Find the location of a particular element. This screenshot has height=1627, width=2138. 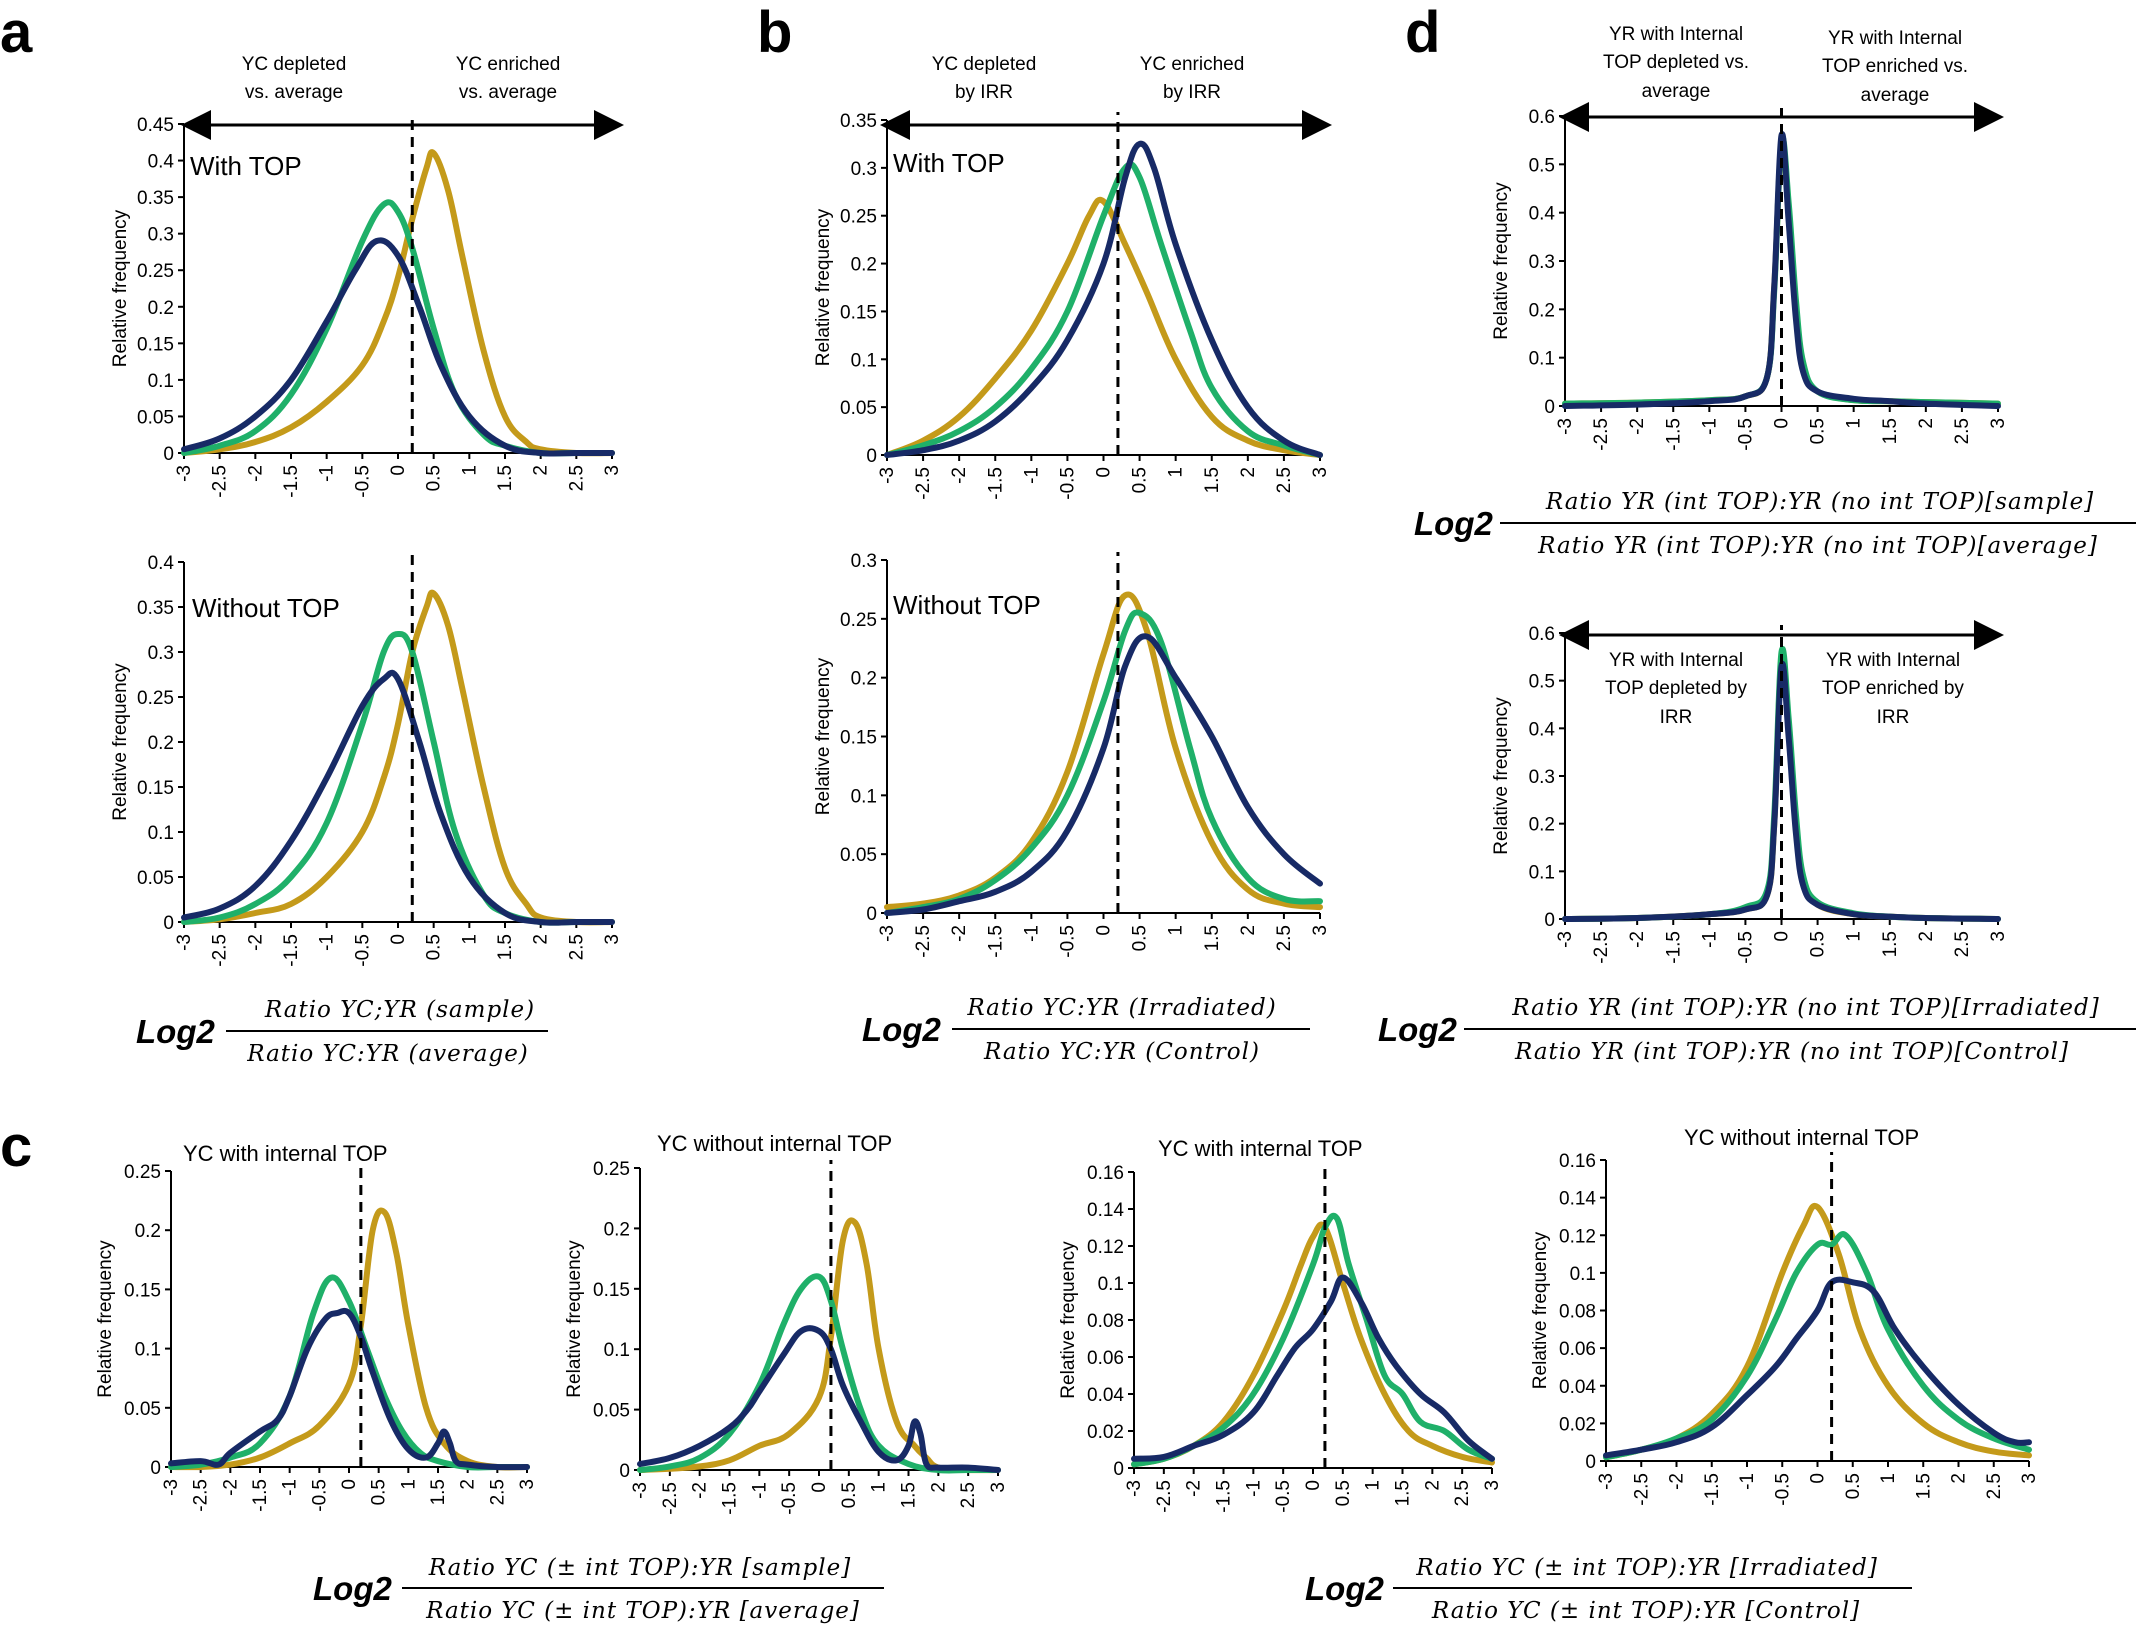

annotation-b-right: YC enriched by IRR is located at coordinates (1192, 78).